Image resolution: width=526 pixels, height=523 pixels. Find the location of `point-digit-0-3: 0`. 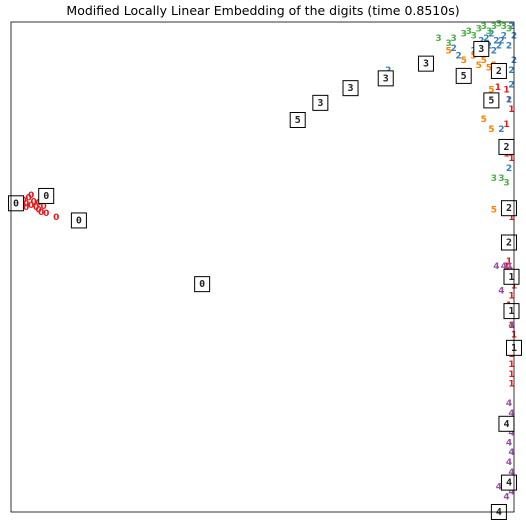

point-digit-0-3: 0 is located at coordinates (28, 198).